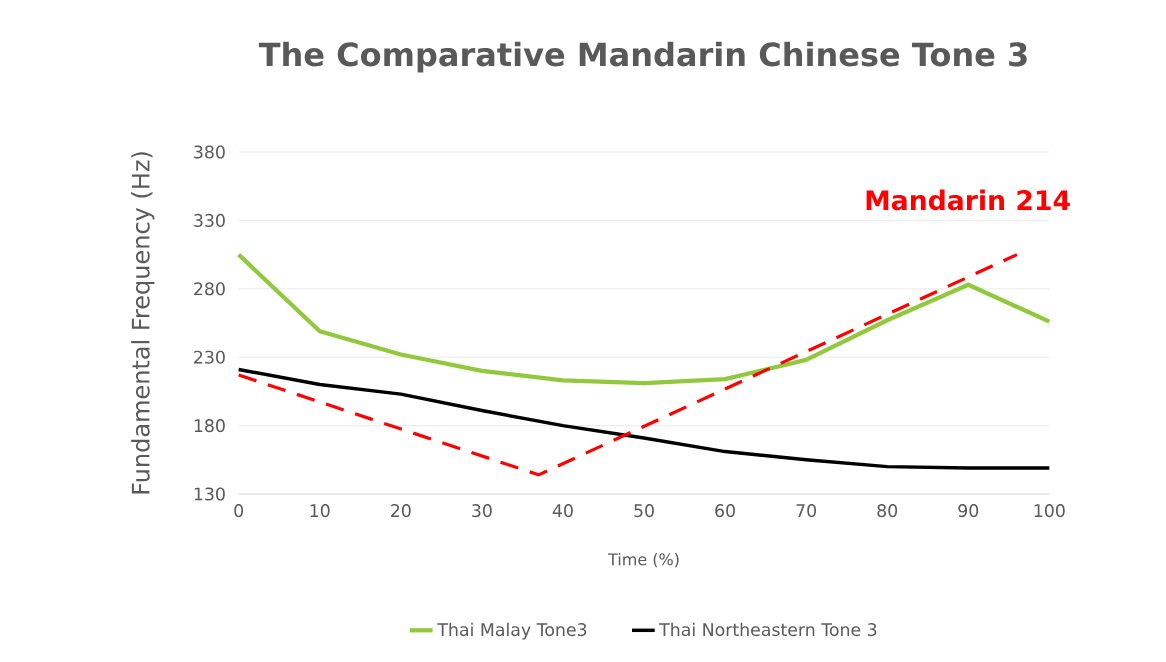 The height and width of the screenshot is (662, 1166). Describe the element at coordinates (482, 511) in the screenshot. I see `x-tick-label: 30` at that location.